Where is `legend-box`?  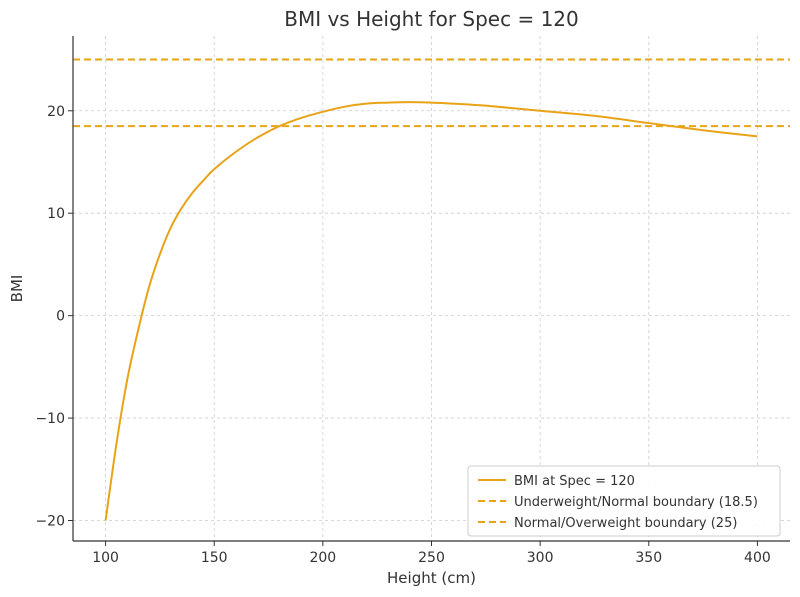 legend-box is located at coordinates (624, 501).